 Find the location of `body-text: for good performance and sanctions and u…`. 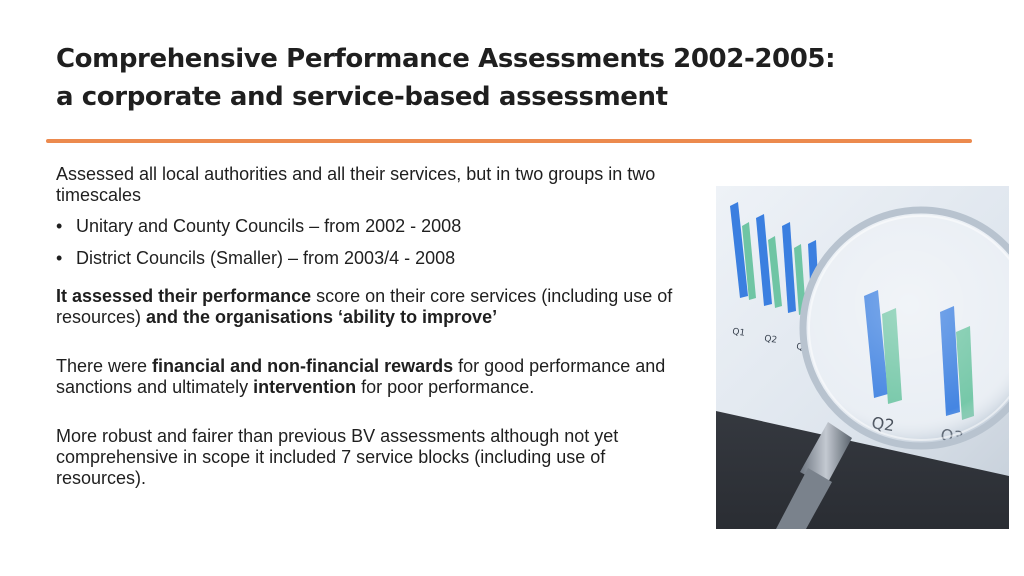

body-text: for good performance and sanctions and u… is located at coordinates (361, 376).